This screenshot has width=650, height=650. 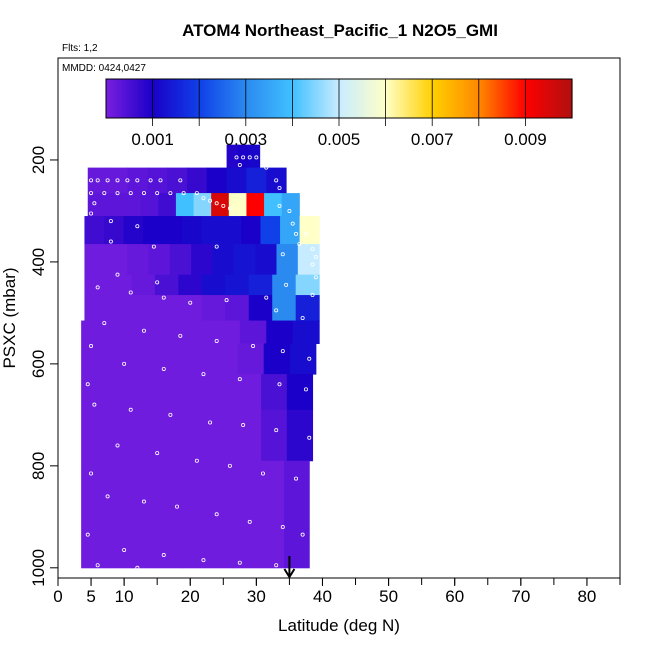 I want to click on y-tick-label: 200, so click(x=38, y=160).